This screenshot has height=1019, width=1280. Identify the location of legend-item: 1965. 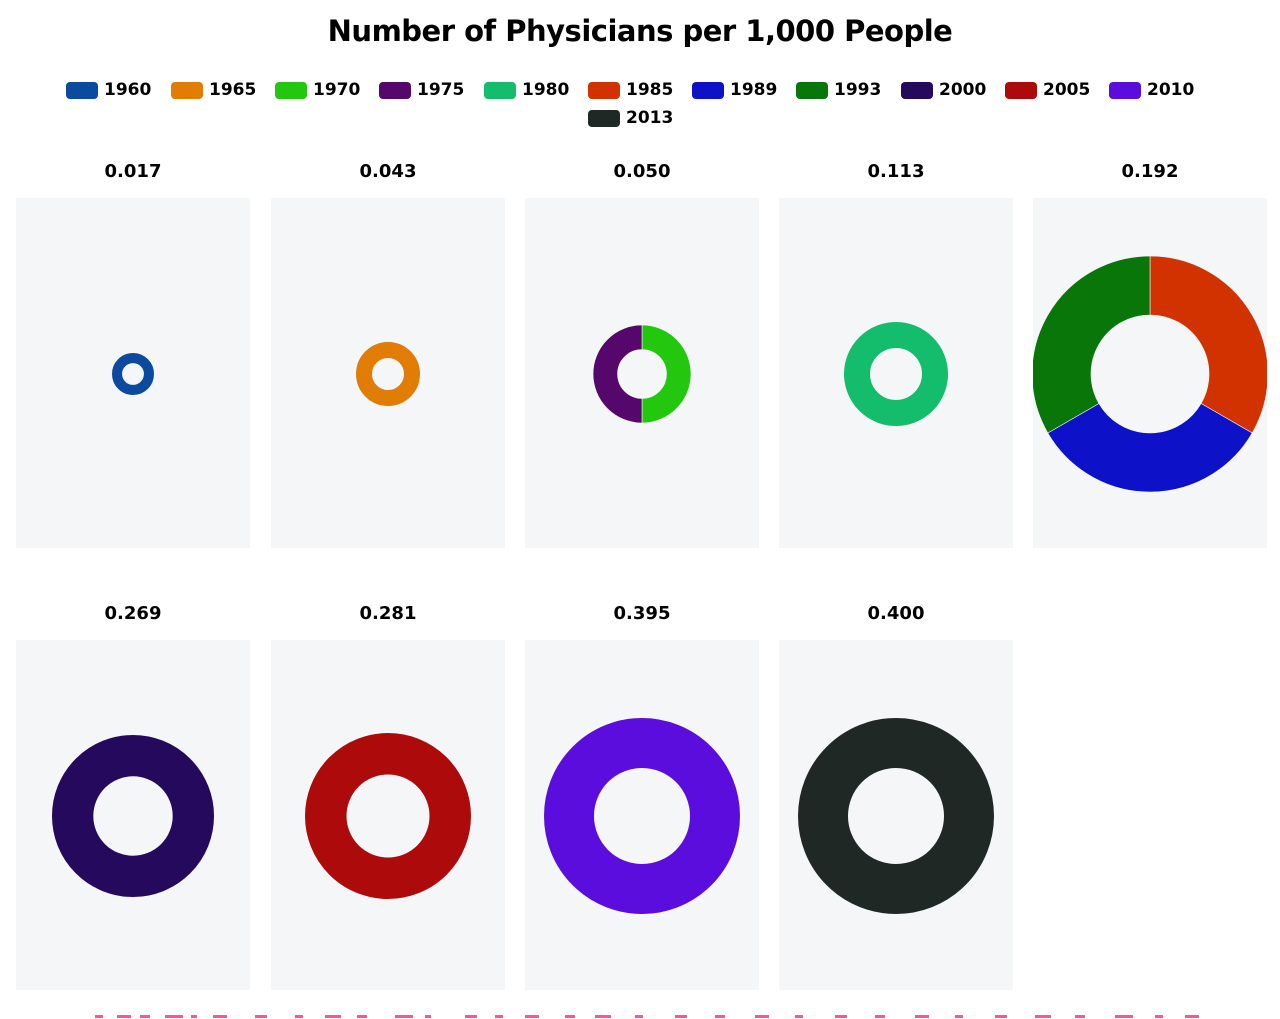
(213, 90).